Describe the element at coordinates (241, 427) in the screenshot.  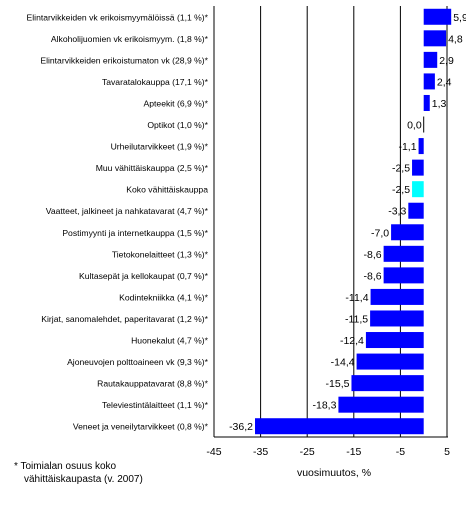
I see `value-label: -36,2` at that location.